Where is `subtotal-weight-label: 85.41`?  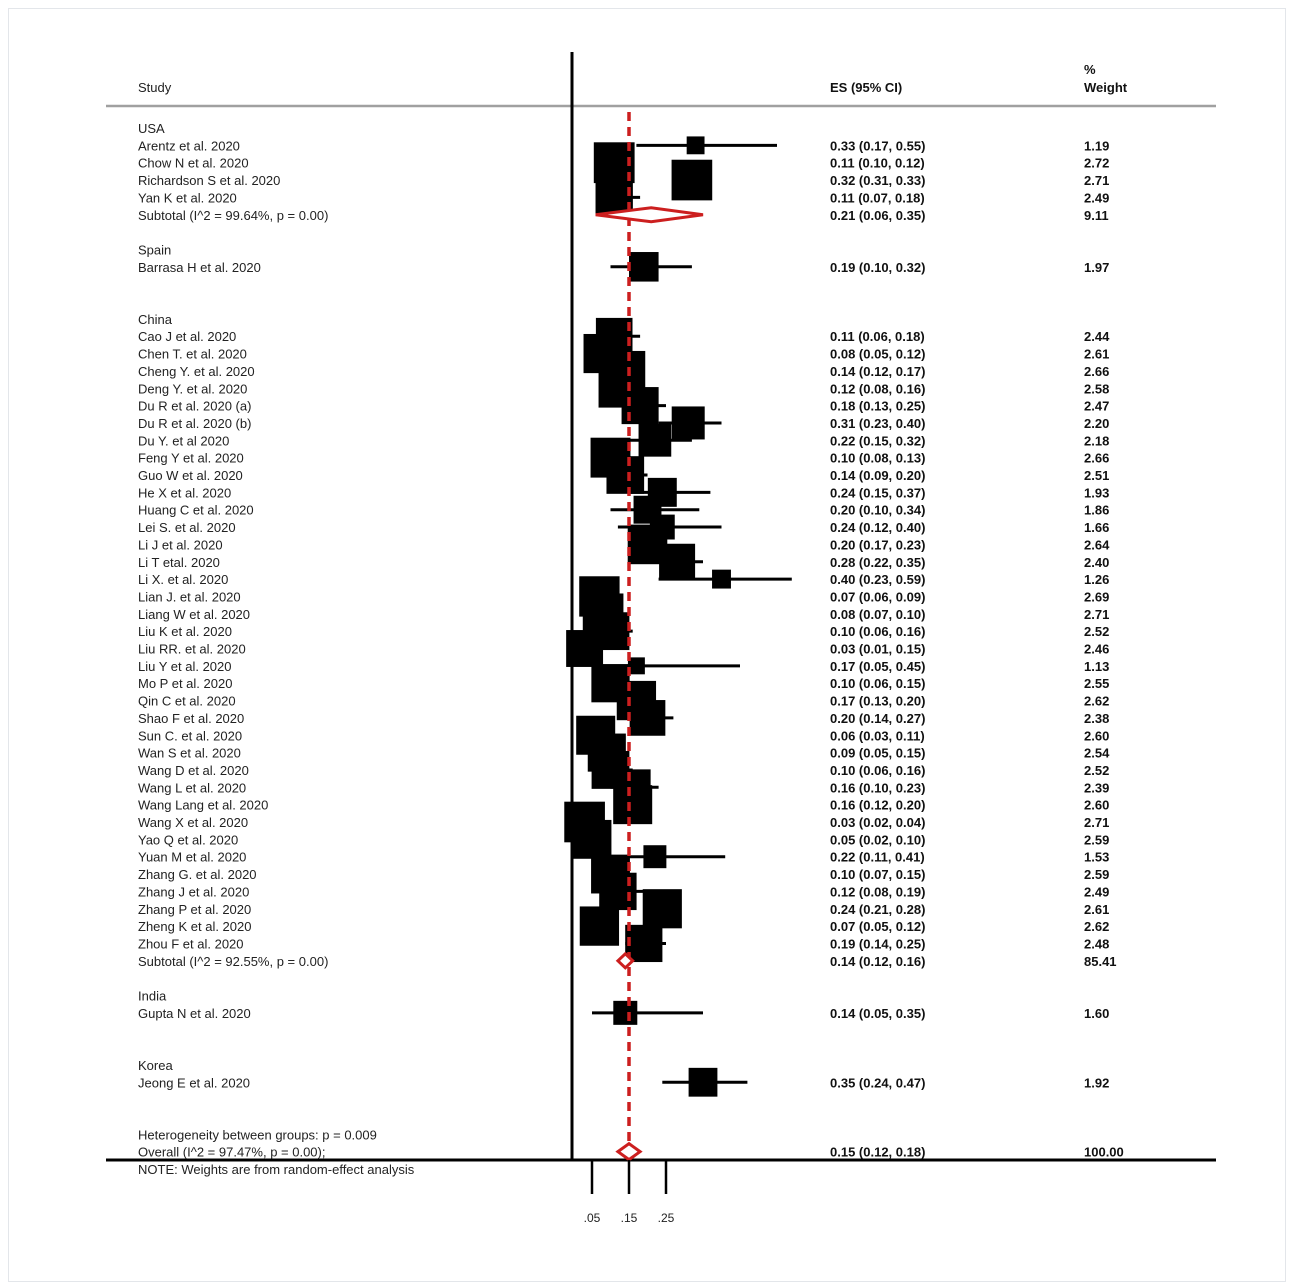 subtotal-weight-label: 85.41 is located at coordinates (1100, 961).